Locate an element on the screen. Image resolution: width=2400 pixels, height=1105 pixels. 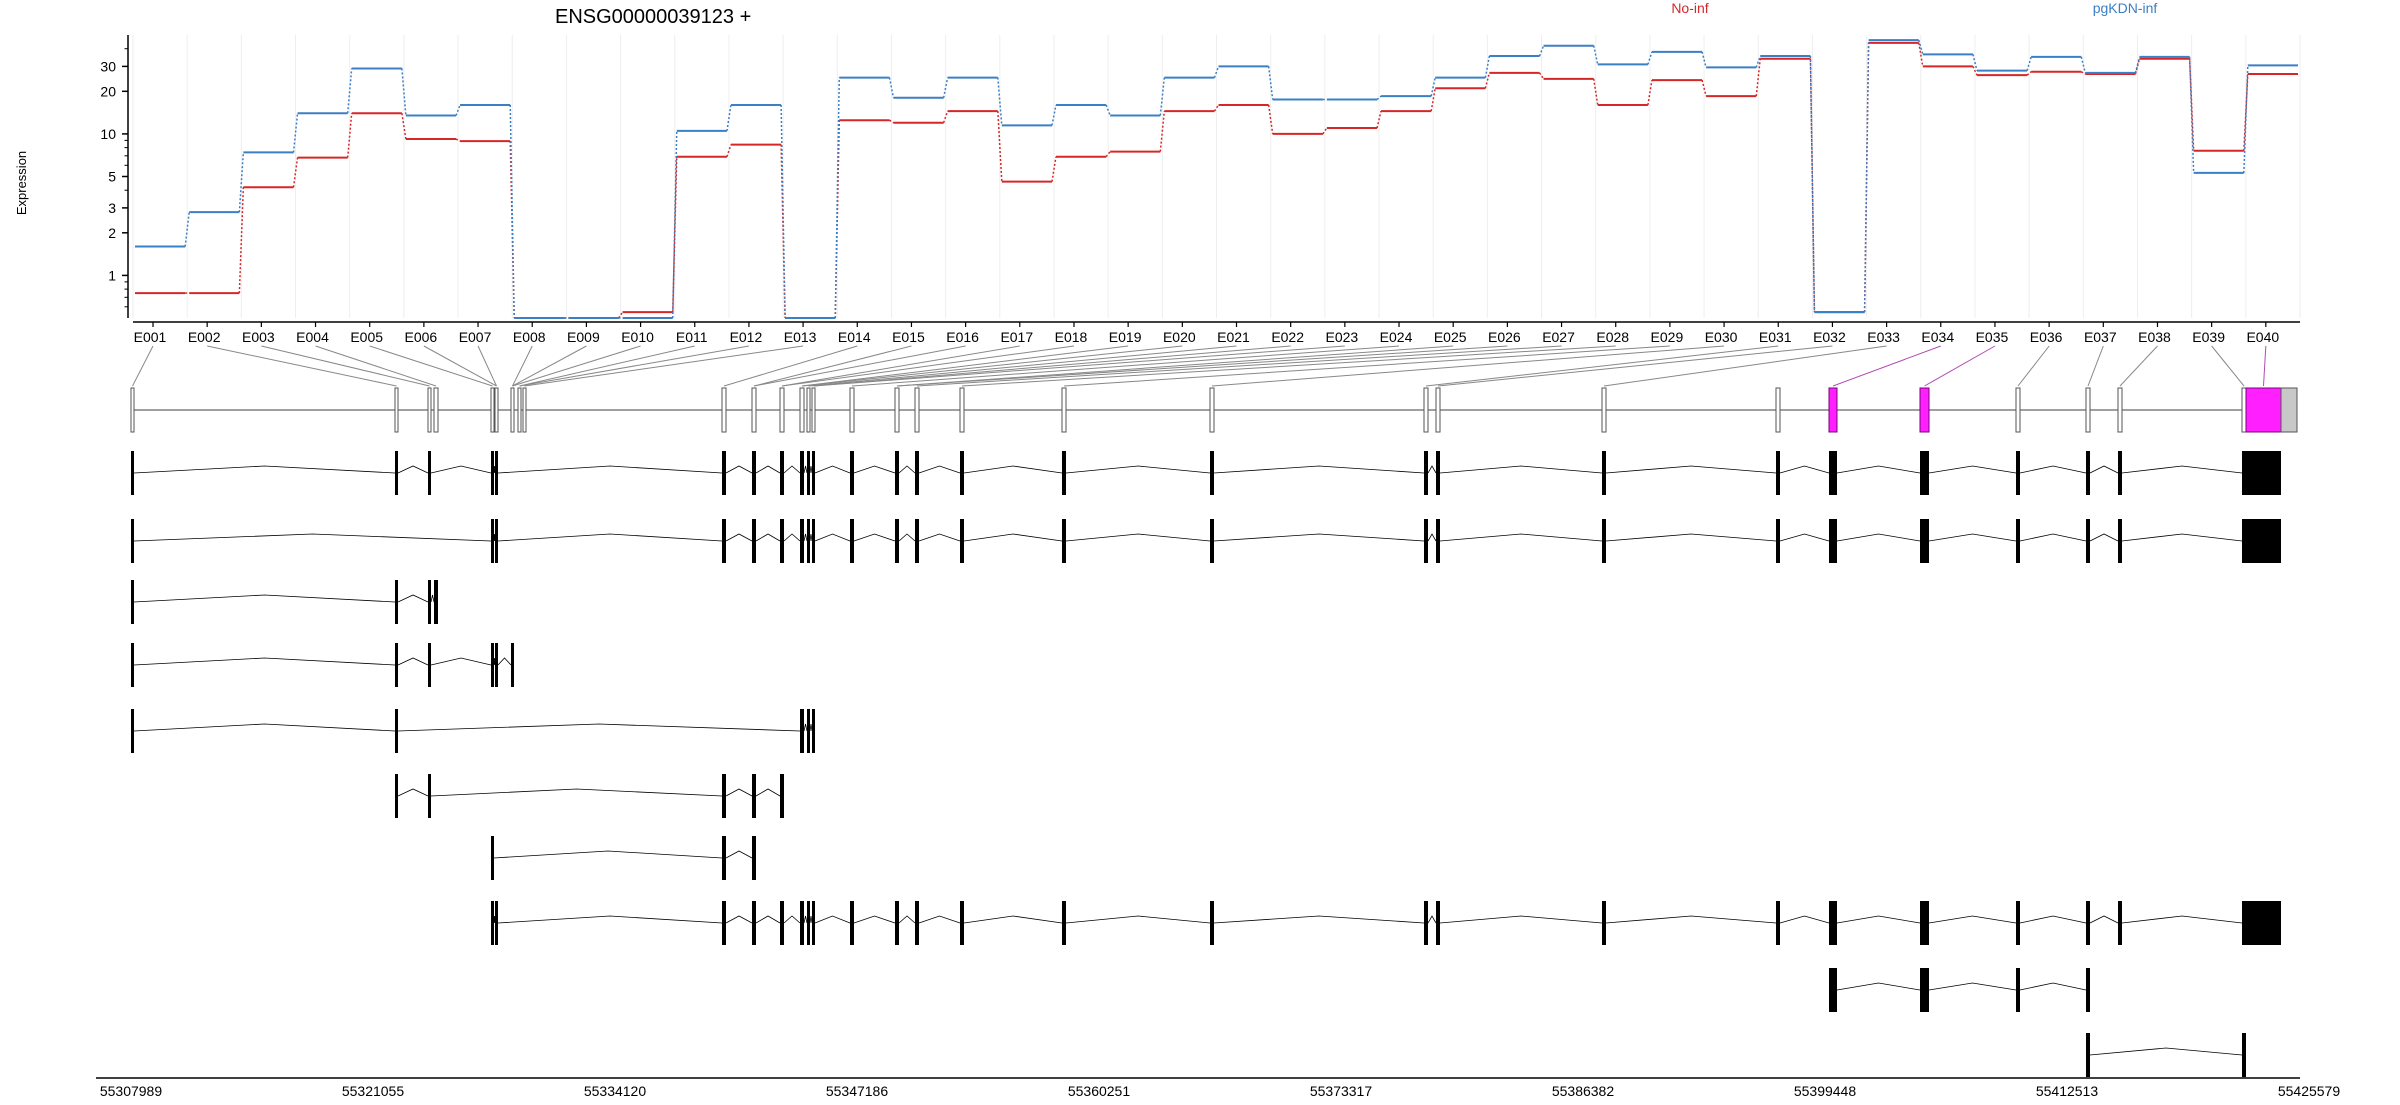
x-tick-label: E005 is located at coordinates (366, 337).